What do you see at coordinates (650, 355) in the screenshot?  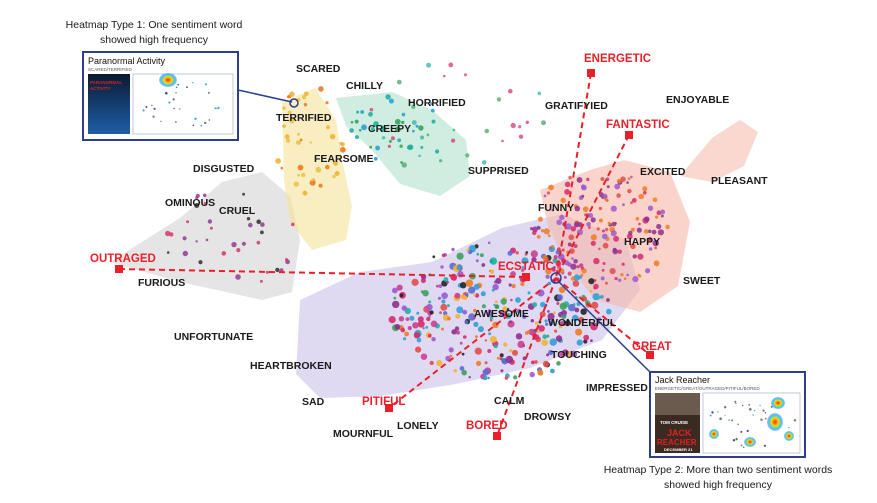 I see `endpoint-great` at bounding box center [650, 355].